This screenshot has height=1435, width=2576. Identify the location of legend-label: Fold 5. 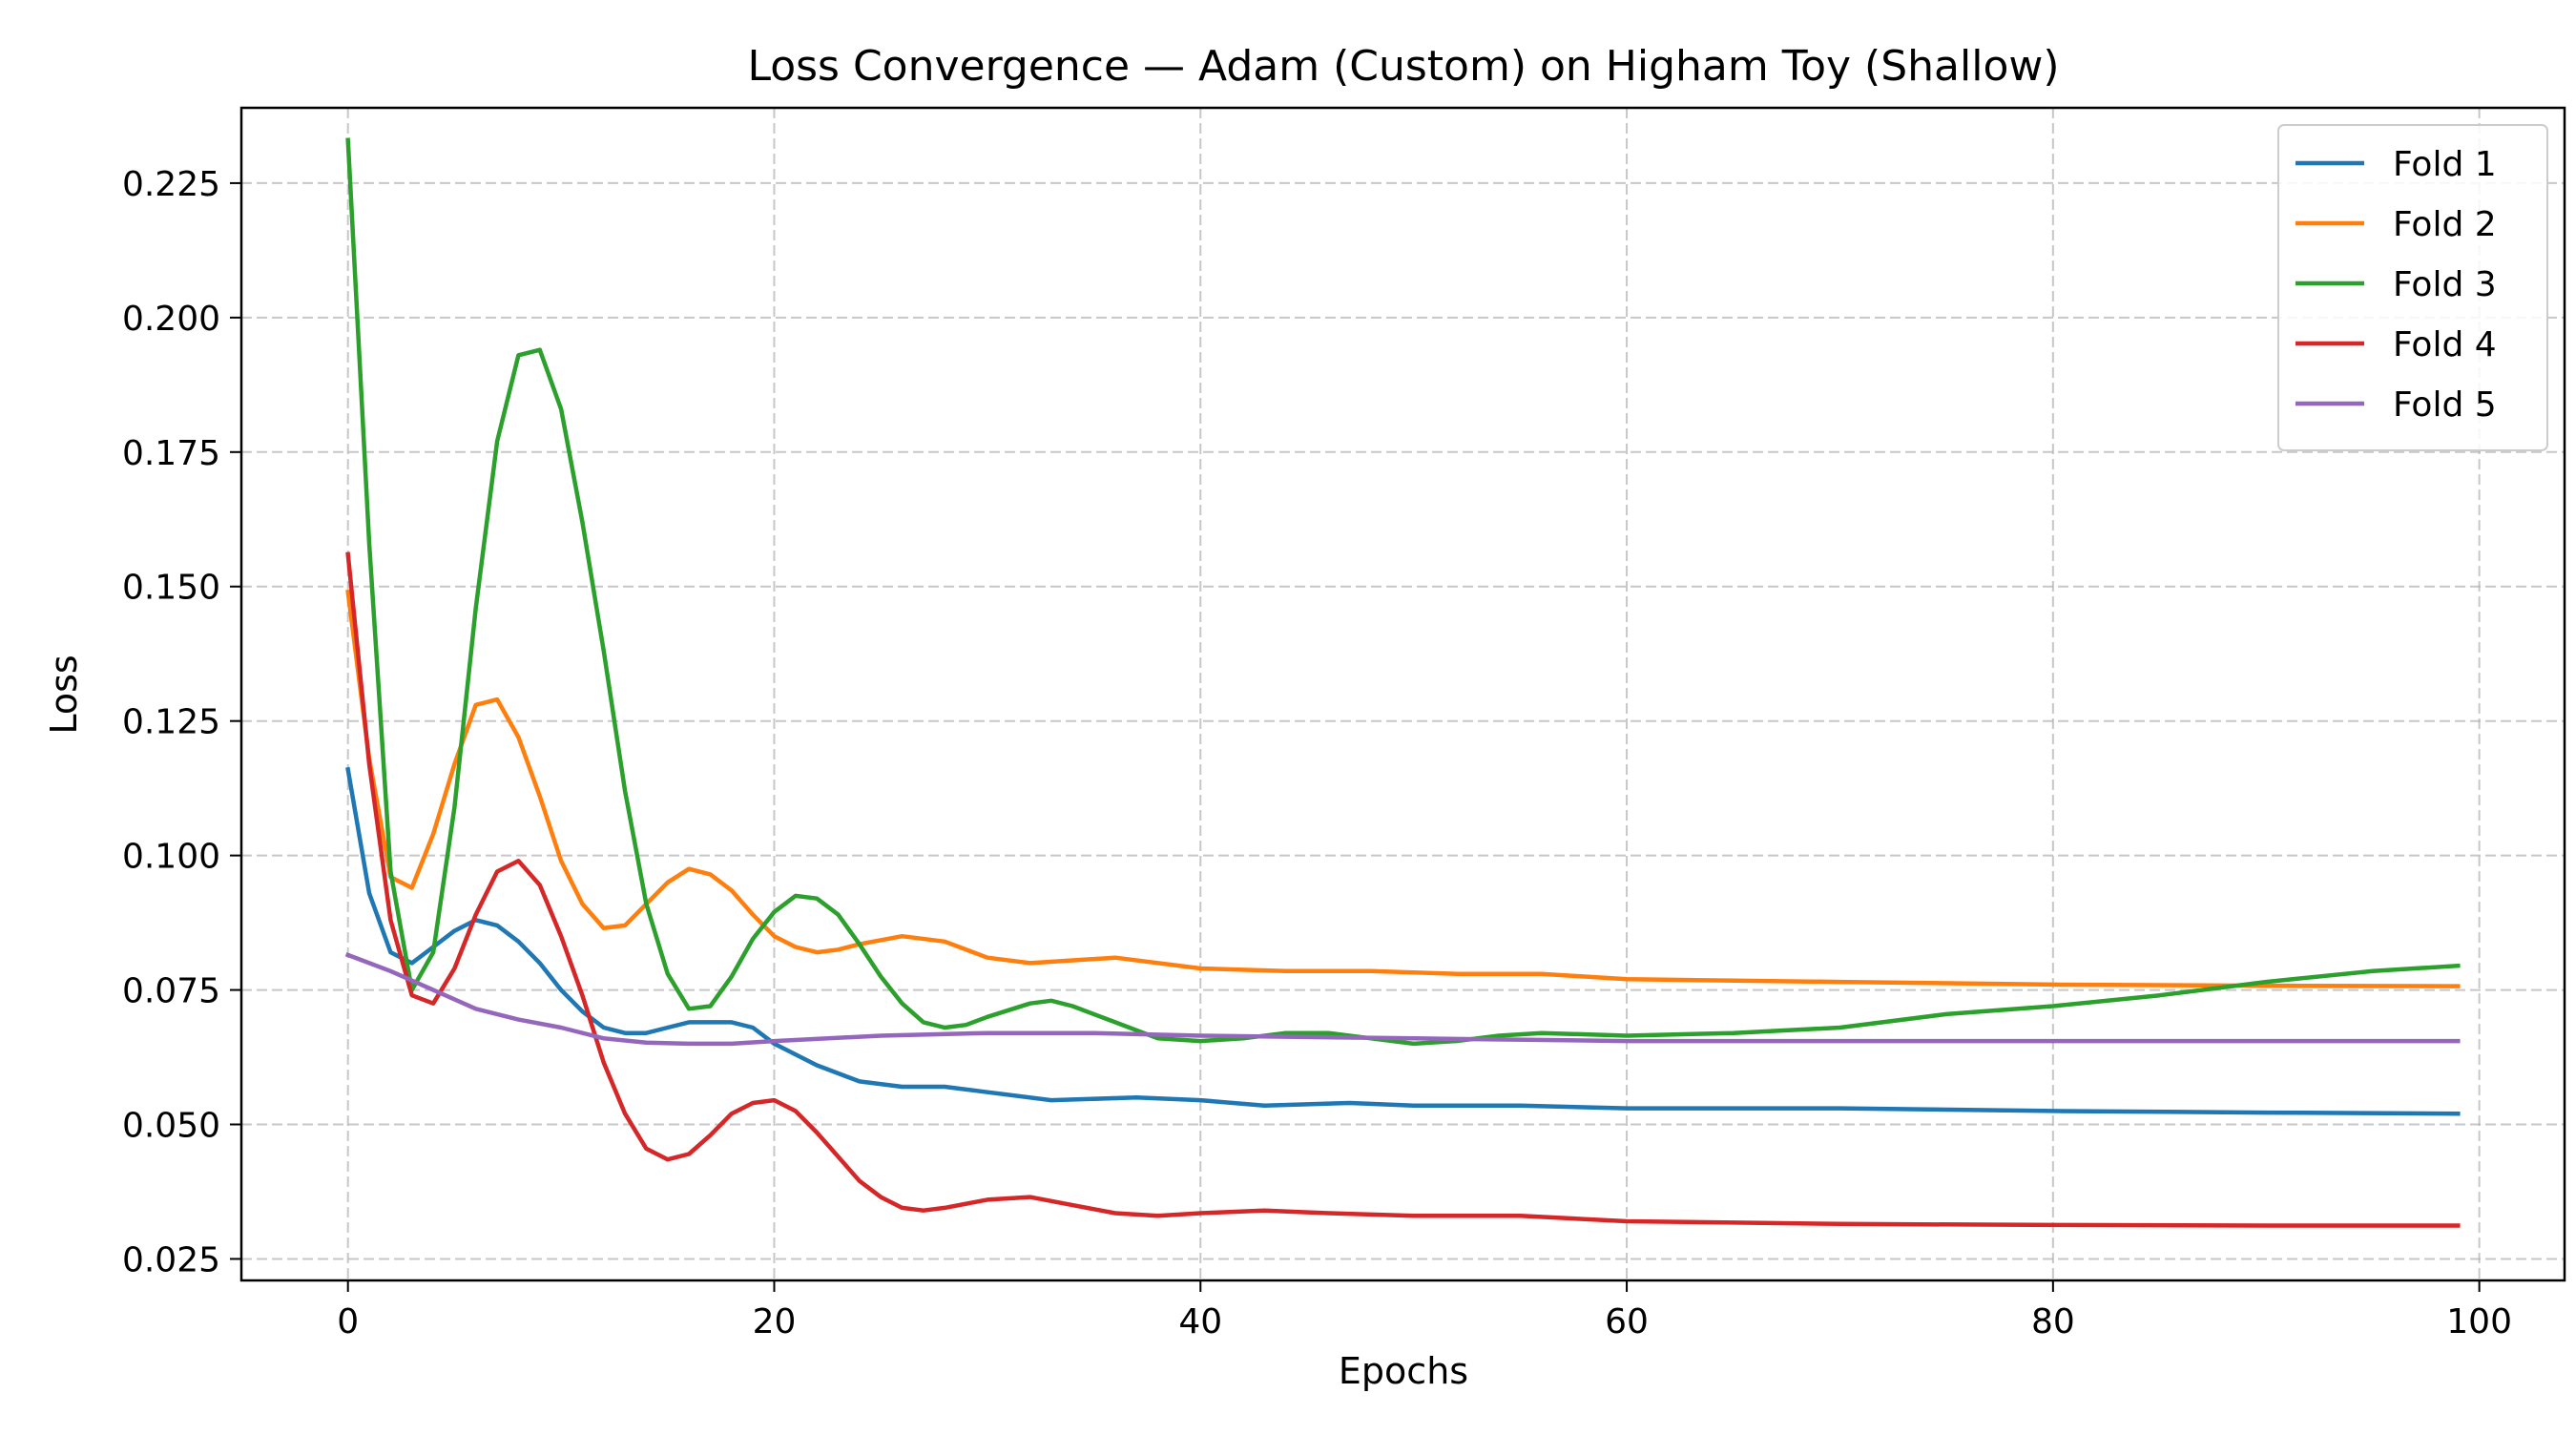
(2445, 405).